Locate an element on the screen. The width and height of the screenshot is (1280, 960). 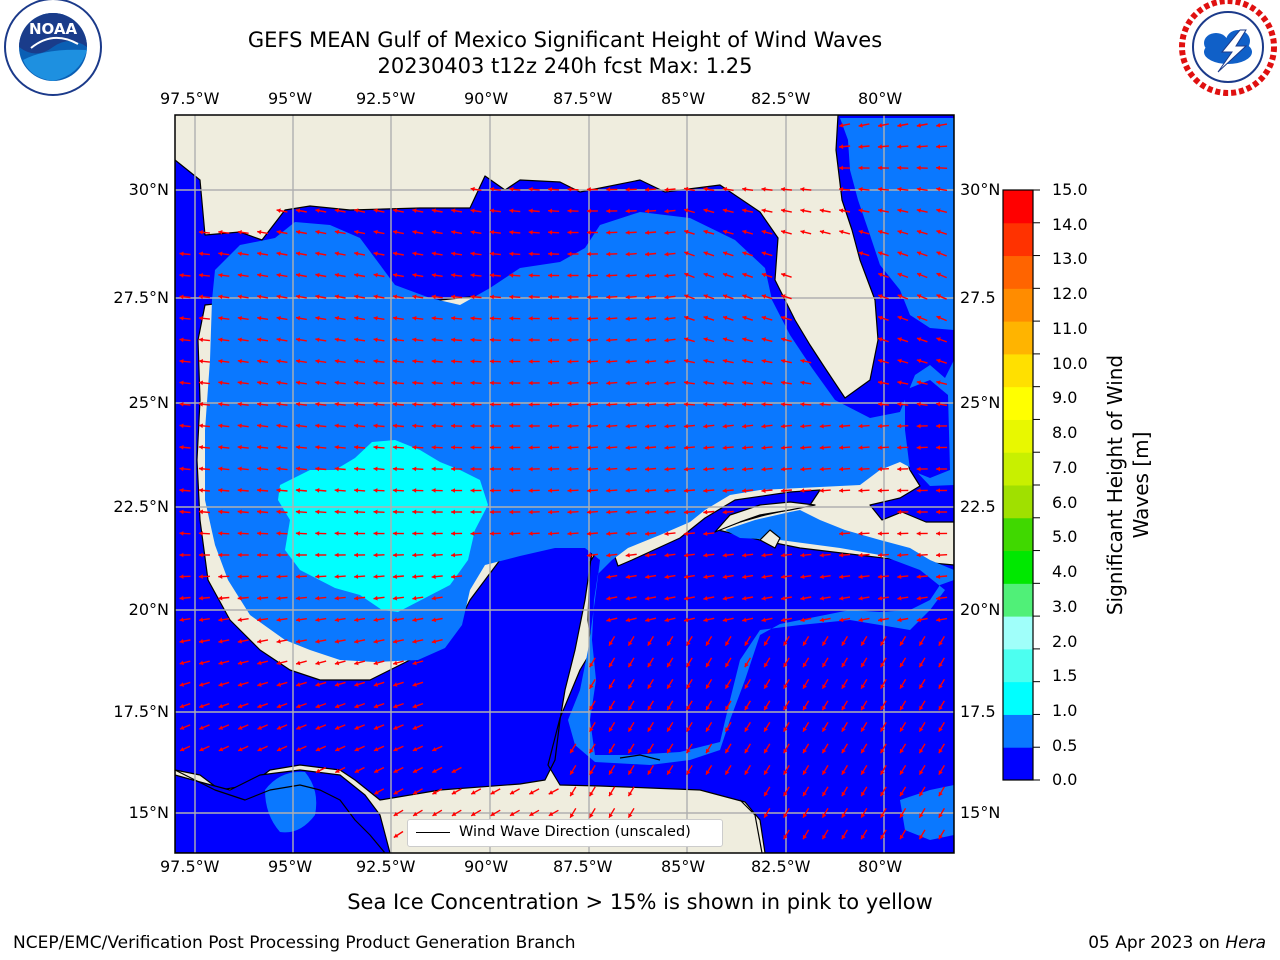
lon-tick: 95°W is located at coordinates (290, 98).